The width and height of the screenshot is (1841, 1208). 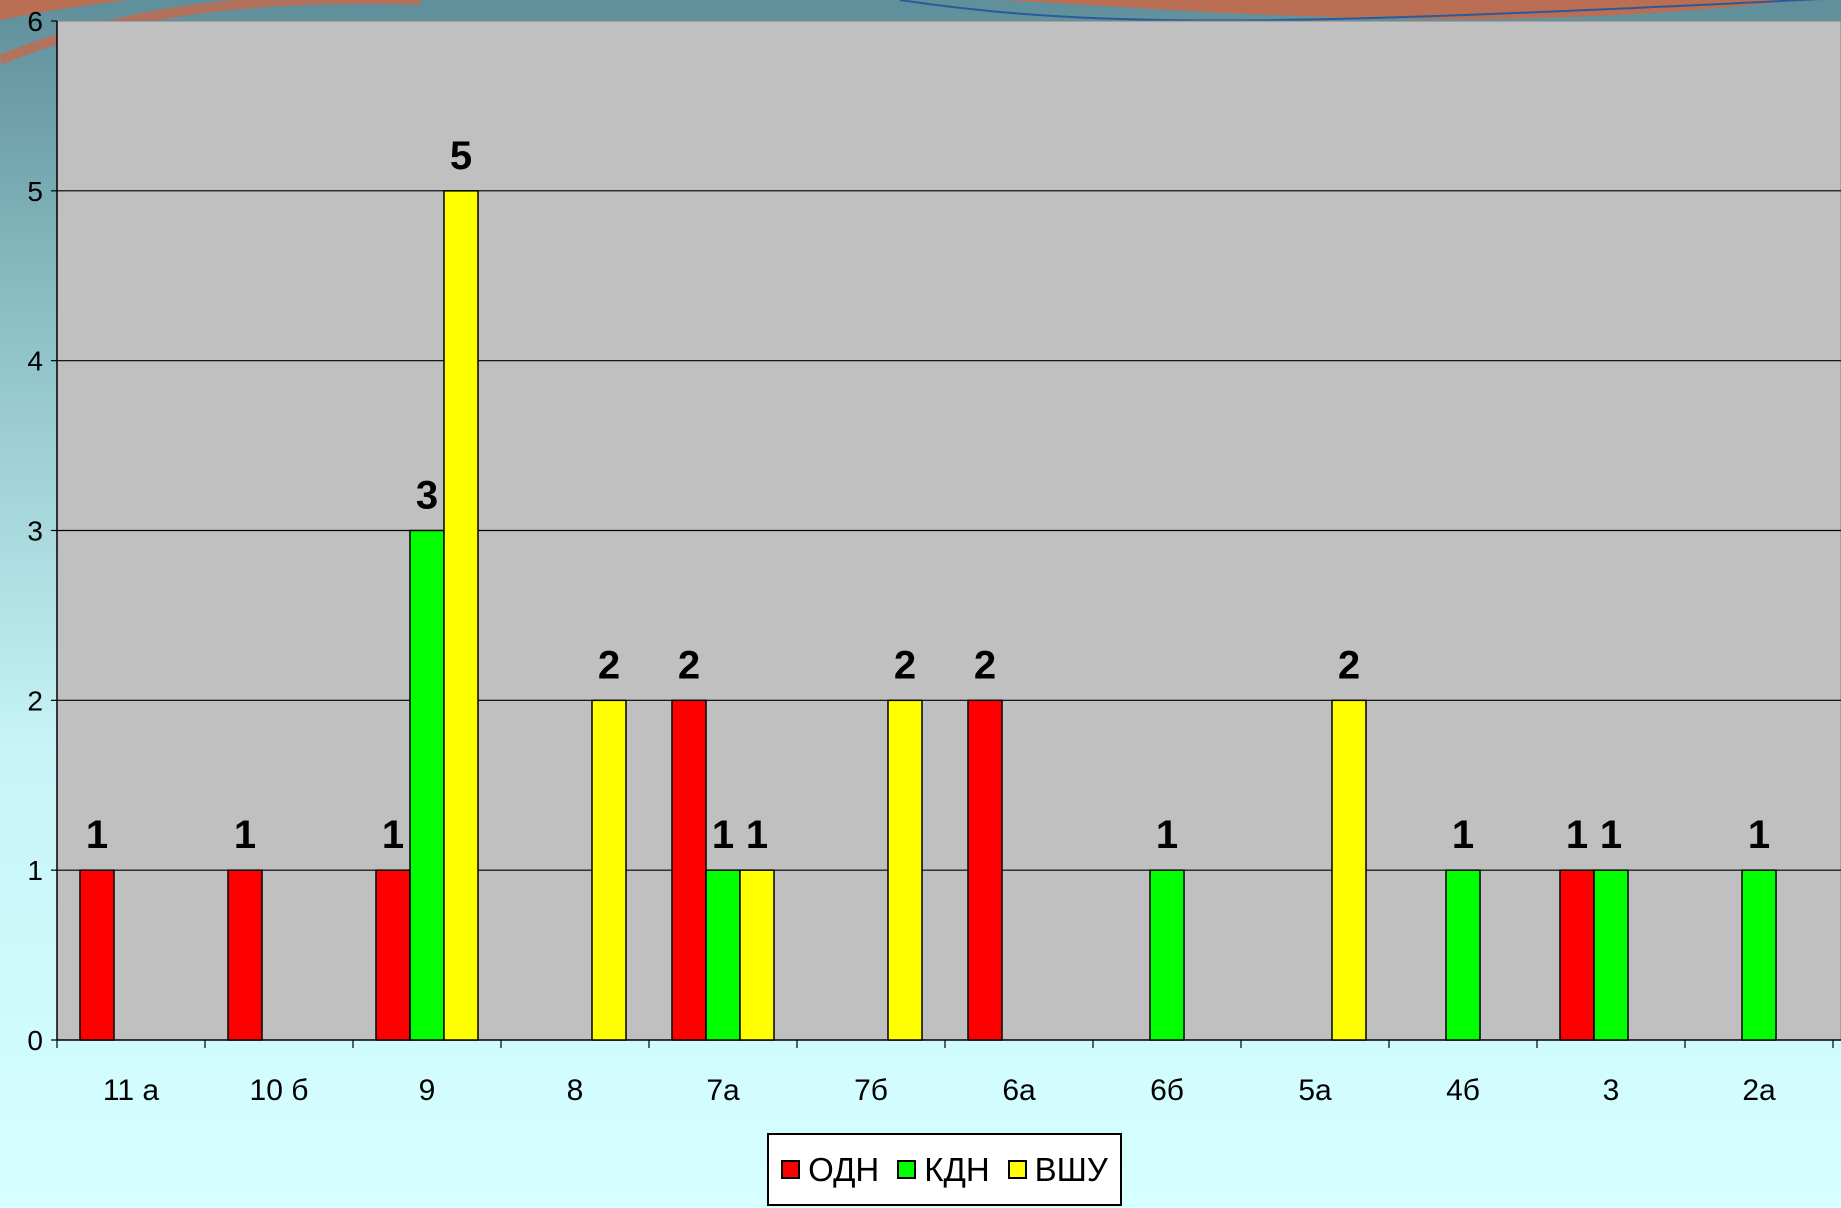 I want to click on y-axis: 0 1 2 3 4 5 6, so click(x=42, y=531).